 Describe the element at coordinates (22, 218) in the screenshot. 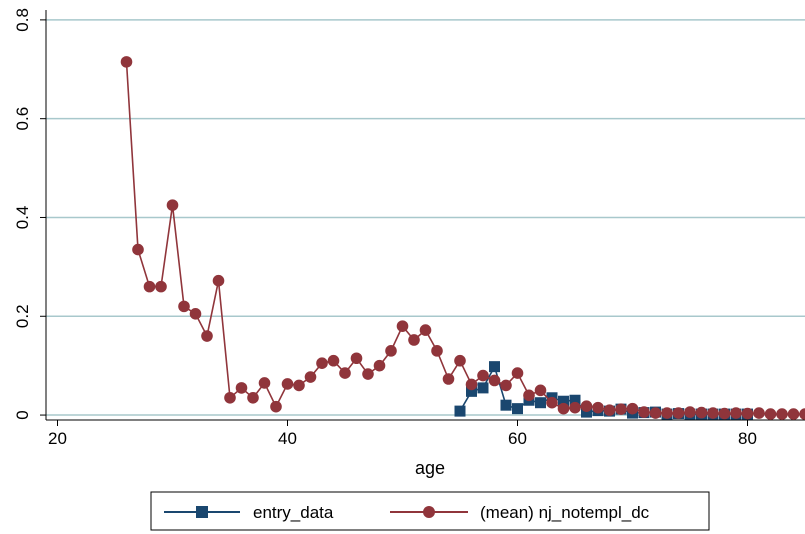

I see `y-tick-label: 0.4` at that location.